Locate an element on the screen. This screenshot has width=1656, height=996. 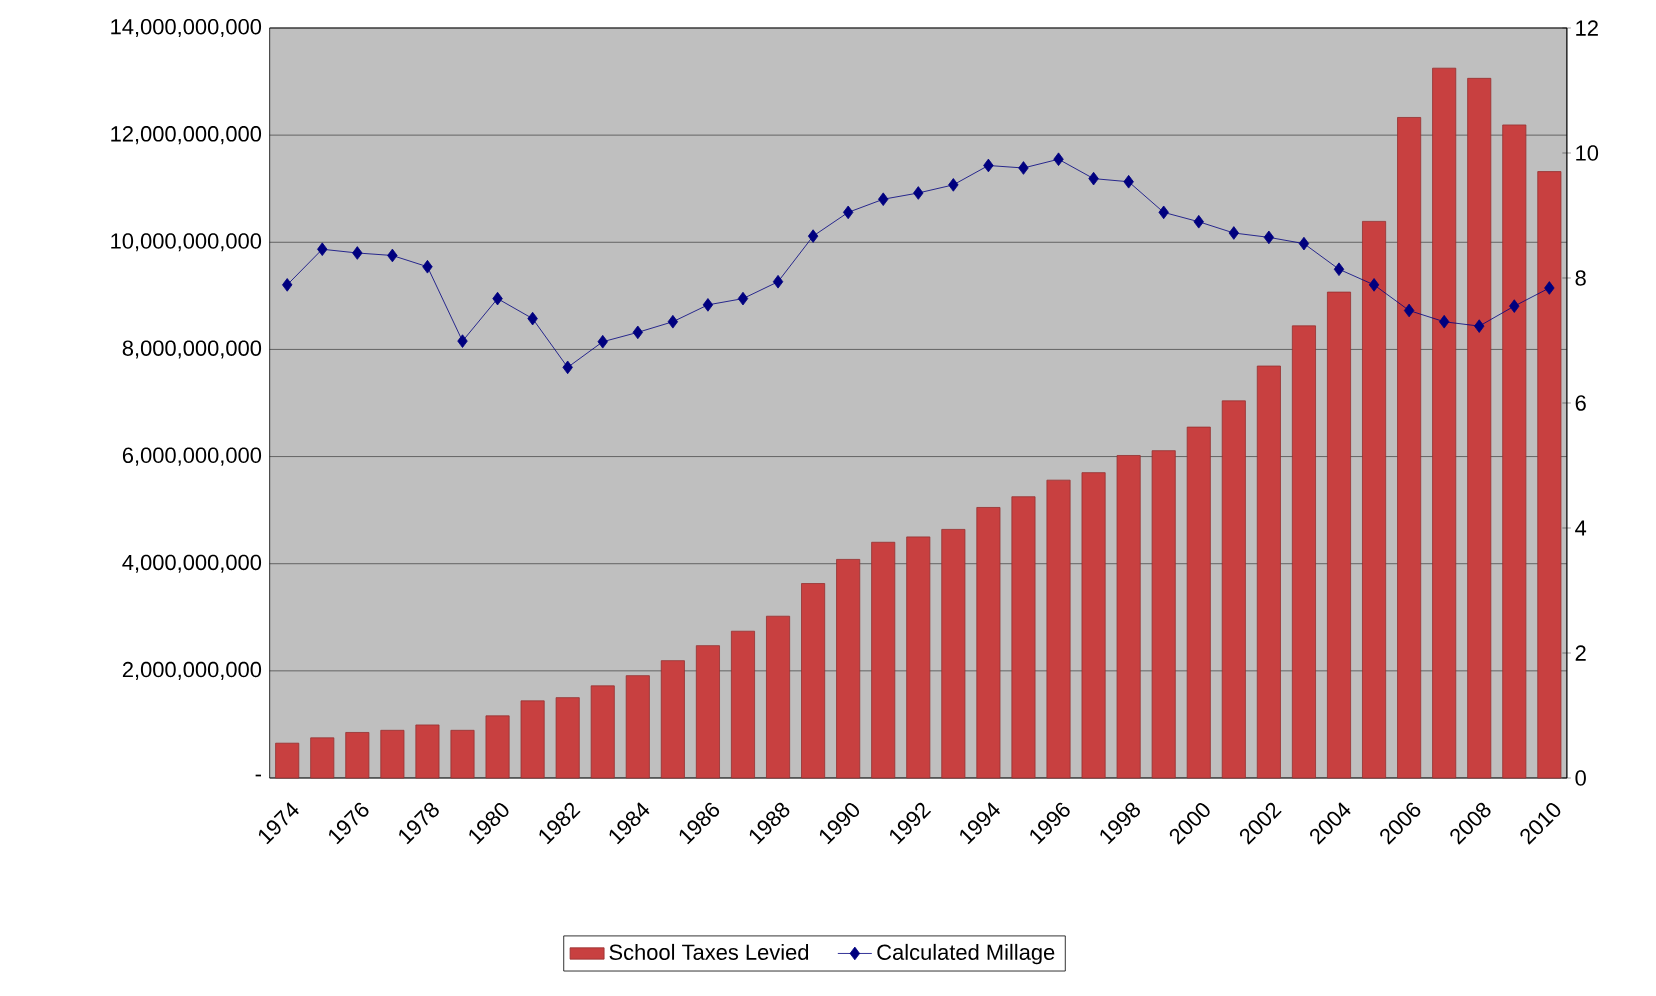
y2-tick-label: 12 is located at coordinates (1587, 28).